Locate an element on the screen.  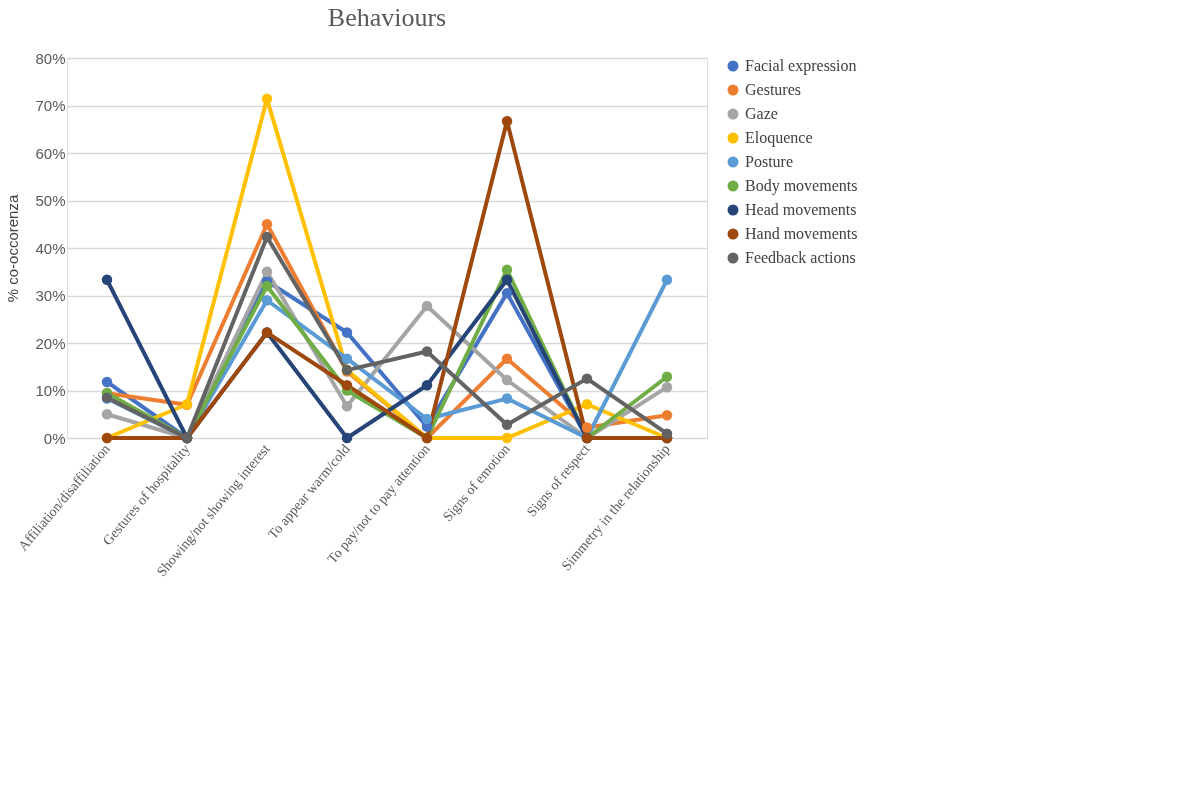
legend-label: Feedback actions is located at coordinates (800, 257).